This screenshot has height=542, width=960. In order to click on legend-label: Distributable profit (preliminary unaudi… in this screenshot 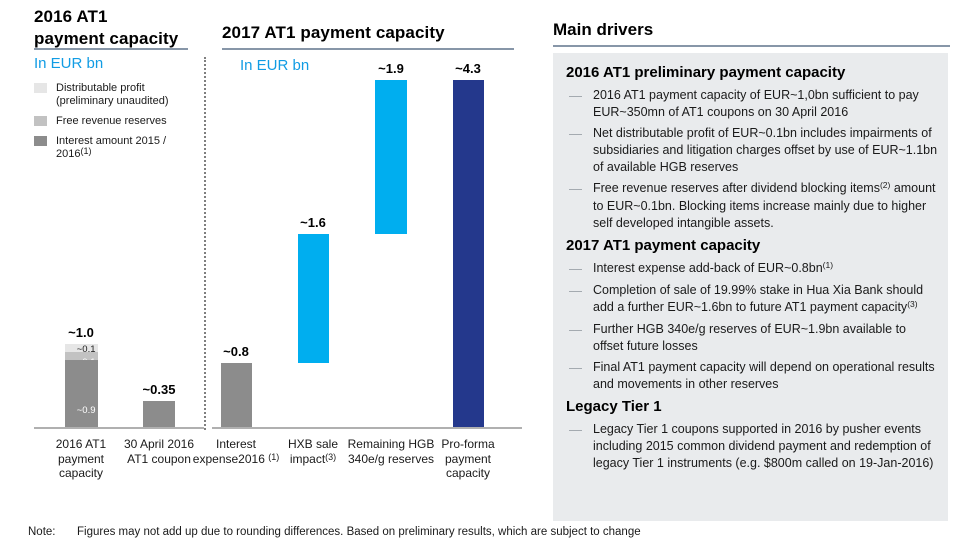, I will do `click(112, 94)`.